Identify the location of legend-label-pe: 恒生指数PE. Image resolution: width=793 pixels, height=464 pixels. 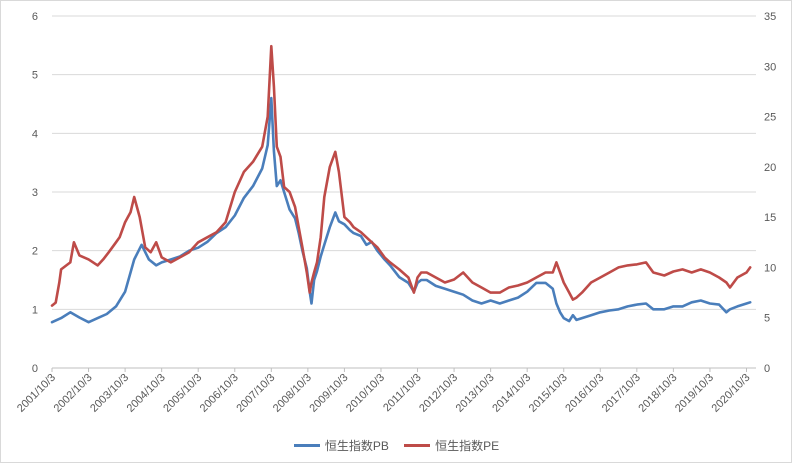
(467, 446).